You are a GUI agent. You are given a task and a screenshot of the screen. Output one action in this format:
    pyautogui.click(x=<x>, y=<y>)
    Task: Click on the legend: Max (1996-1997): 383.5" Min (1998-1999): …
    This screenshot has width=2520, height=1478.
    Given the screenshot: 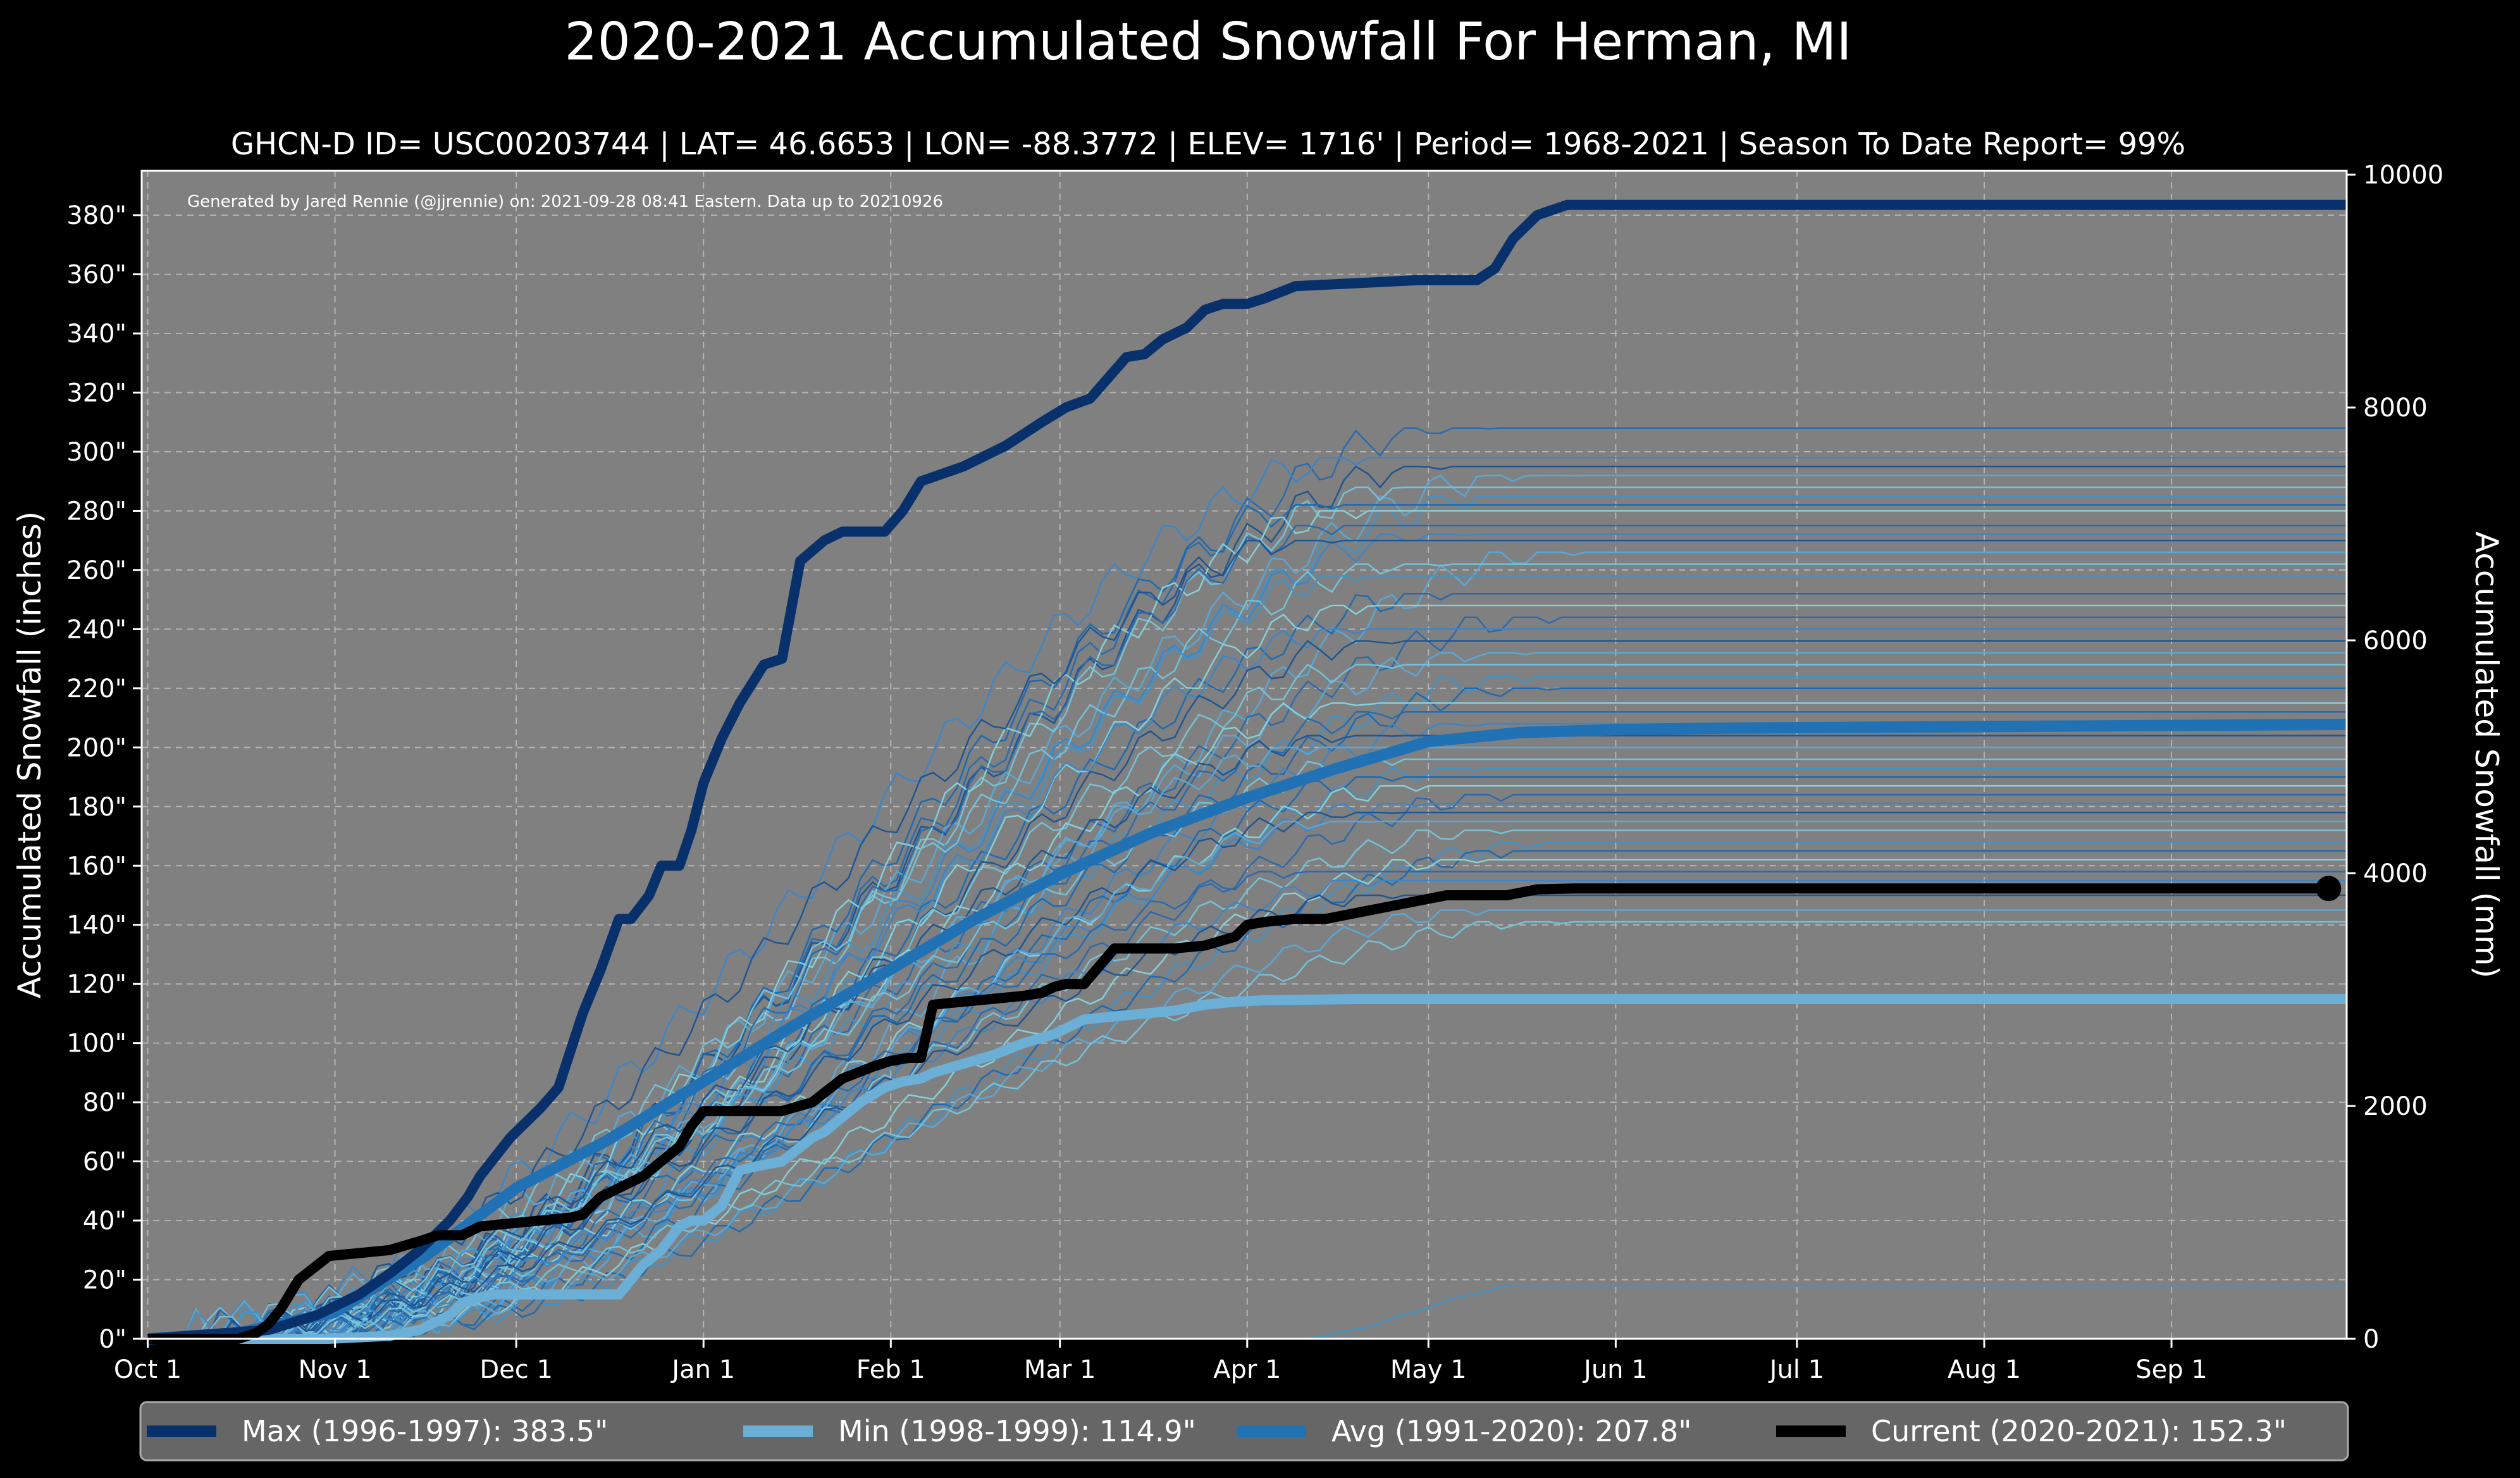 What is the action you would take?
    pyautogui.click(x=1244, y=1432)
    